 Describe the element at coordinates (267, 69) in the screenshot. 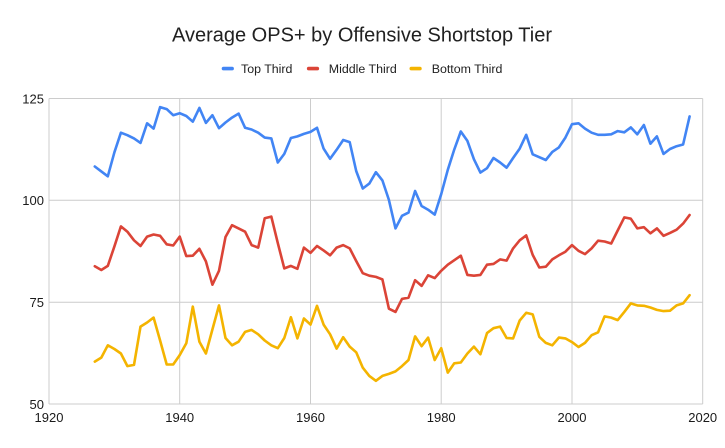

I see `svg-text: Top Third` at that location.